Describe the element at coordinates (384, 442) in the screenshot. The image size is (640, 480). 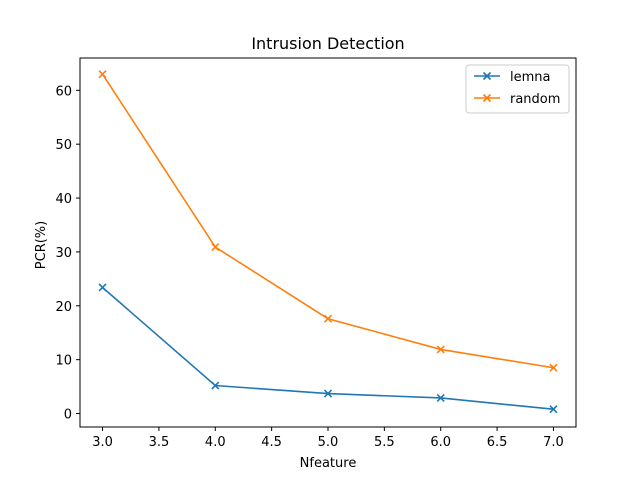
I see `x-tick-label: 5.5` at that location.